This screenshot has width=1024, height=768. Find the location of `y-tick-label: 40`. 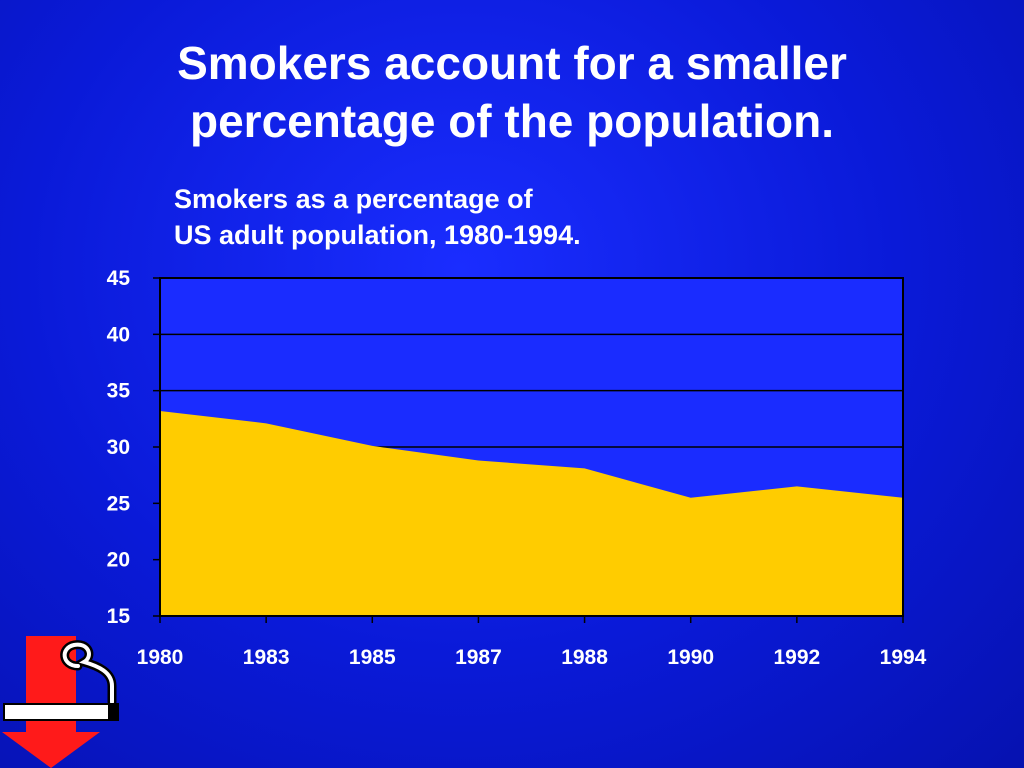

y-tick-label: 40 is located at coordinates (118, 334).